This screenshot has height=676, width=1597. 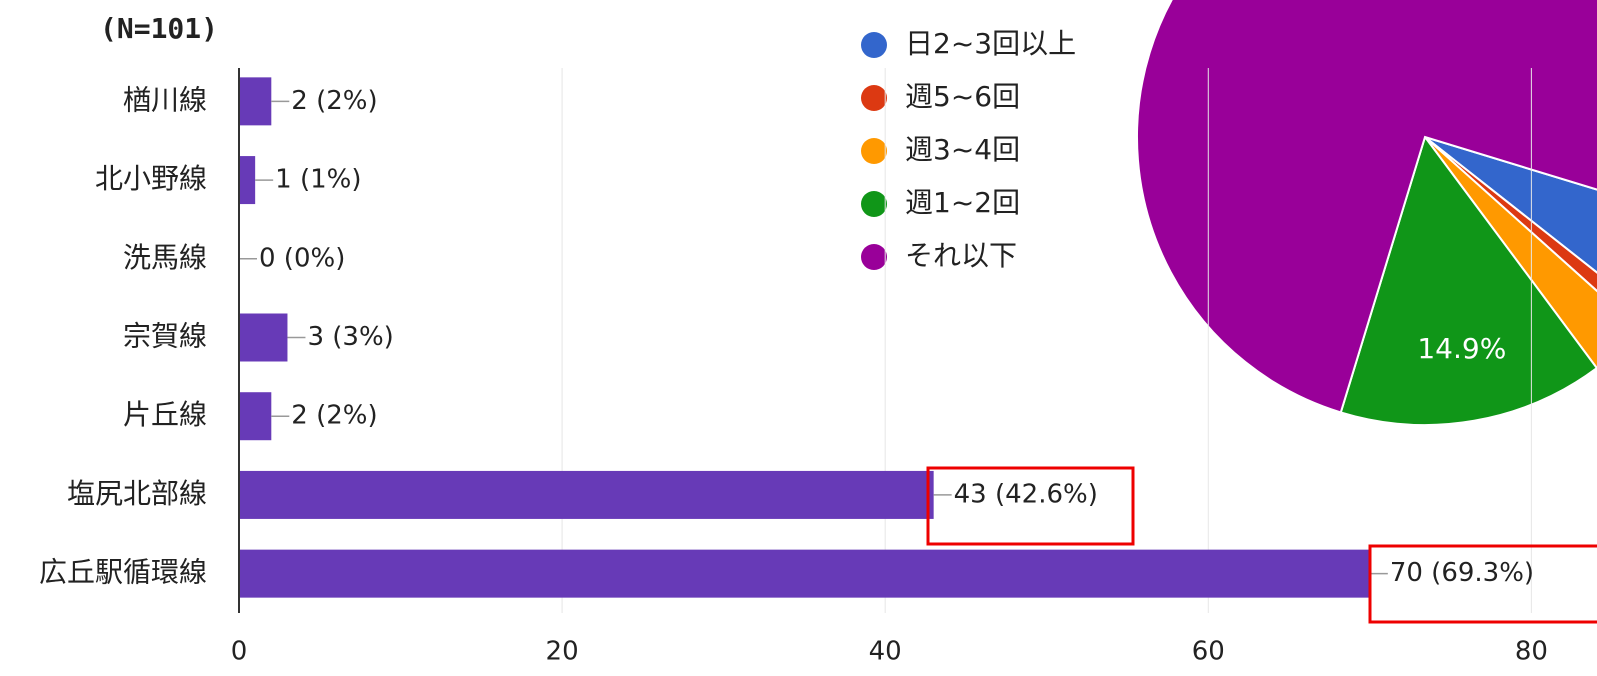 What do you see at coordinates (350, 337) in the screenshot?
I see `value-label: 3 (3%)` at bounding box center [350, 337].